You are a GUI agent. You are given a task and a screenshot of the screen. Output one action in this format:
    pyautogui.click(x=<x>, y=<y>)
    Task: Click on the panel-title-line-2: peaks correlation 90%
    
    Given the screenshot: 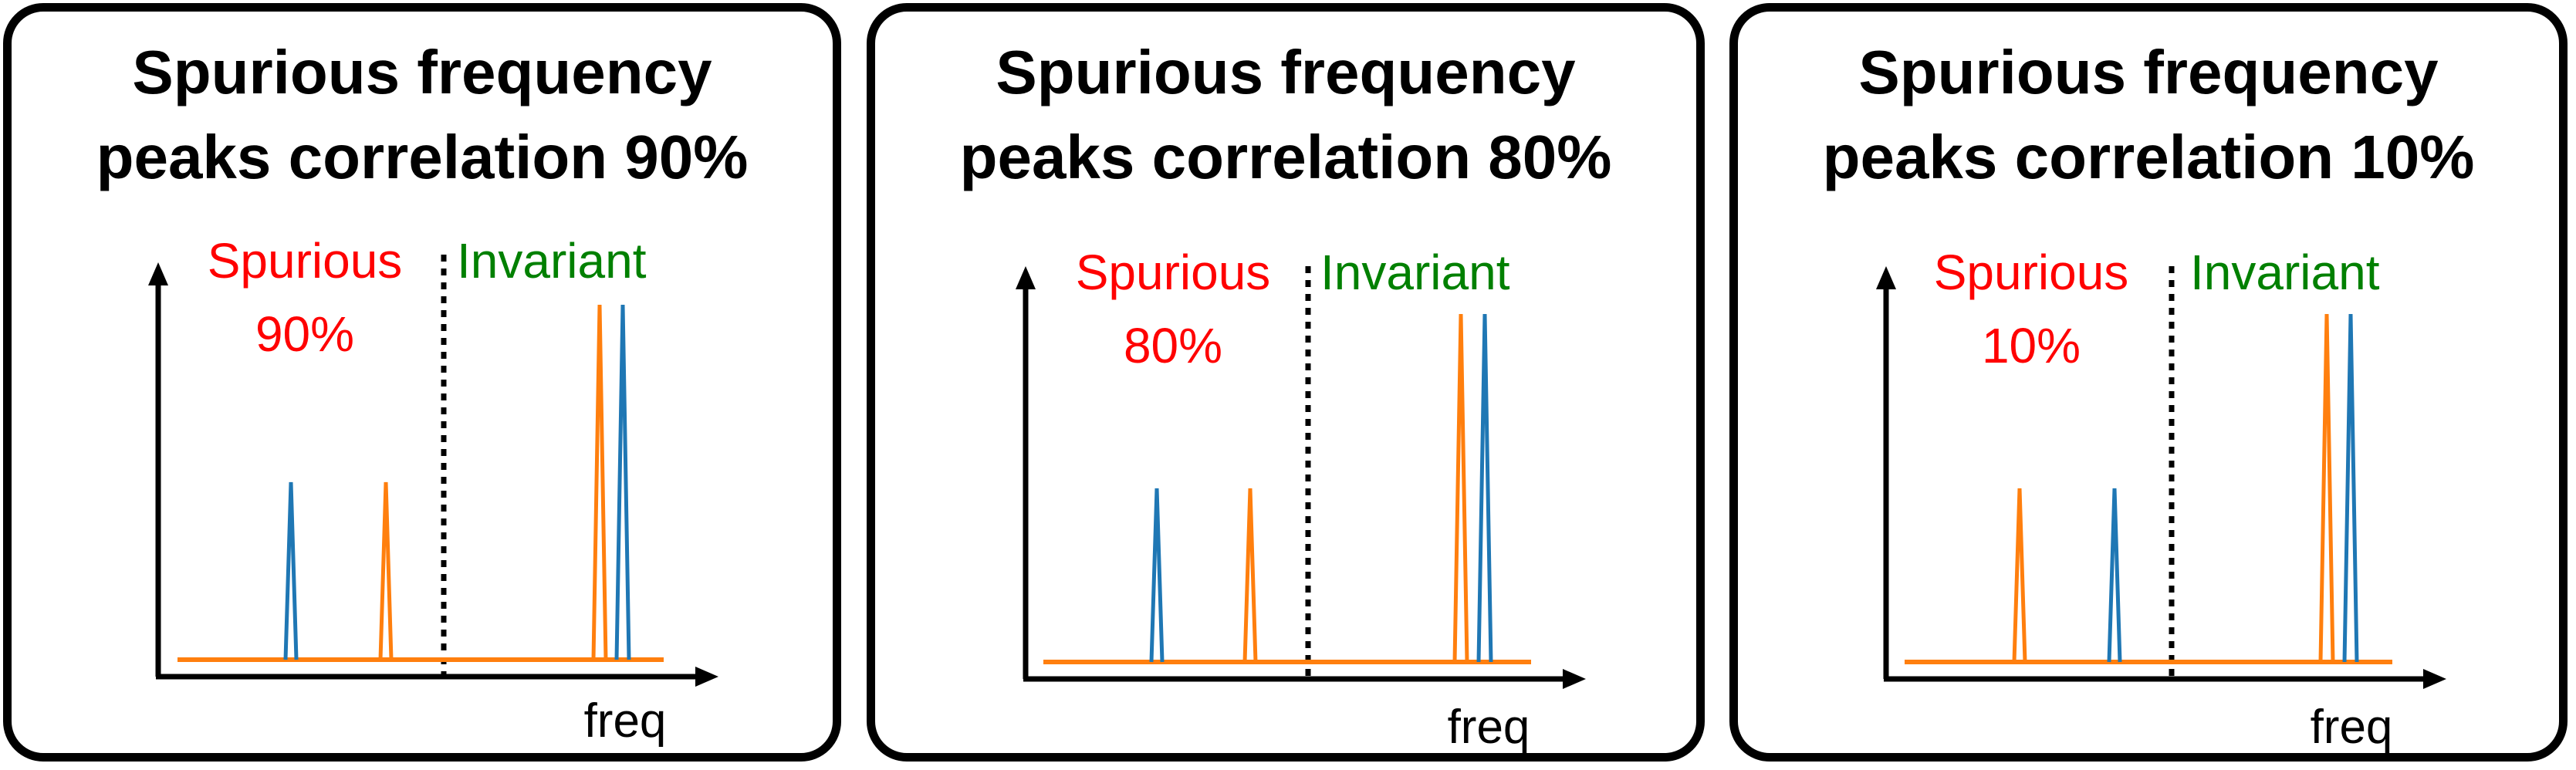 What is the action you would take?
    pyautogui.click(x=422, y=157)
    